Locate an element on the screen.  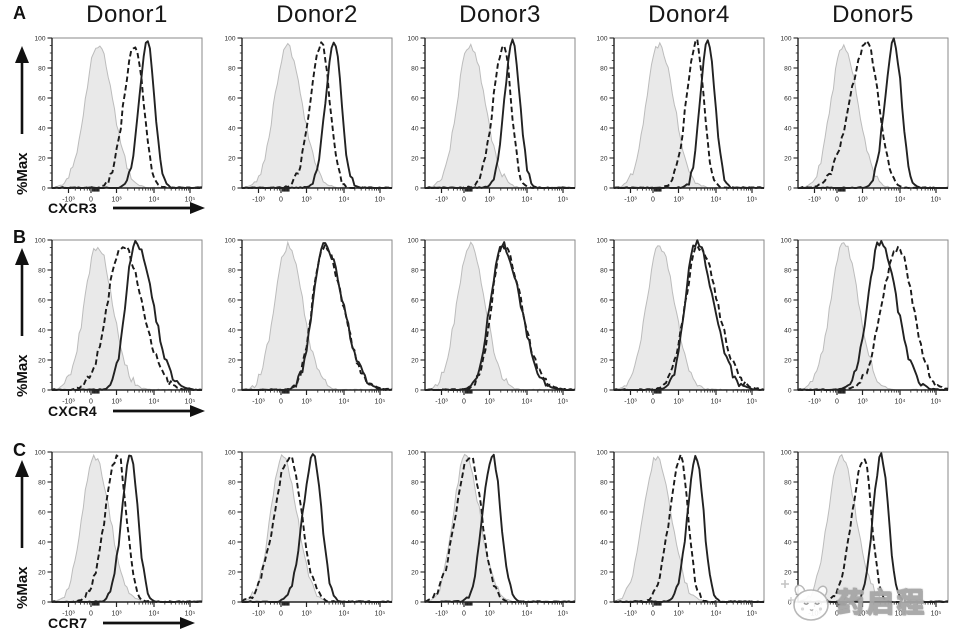
y-axis-label: %Max is located at coordinates (22, 173).